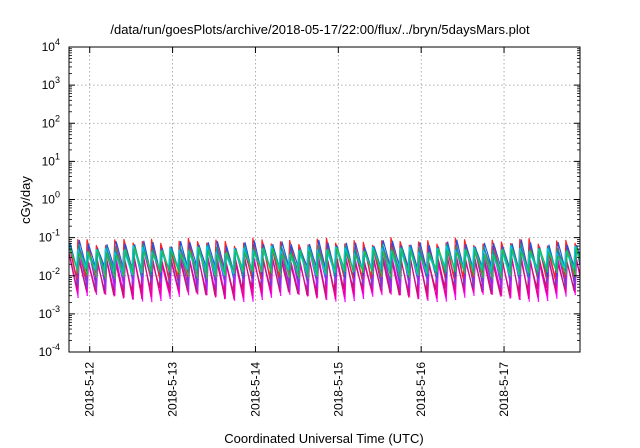 Image resolution: width=640 pixels, height=448 pixels. Describe the element at coordinates (173, 389) in the screenshot. I see `x-tick-label: 2018-5-13` at that location.